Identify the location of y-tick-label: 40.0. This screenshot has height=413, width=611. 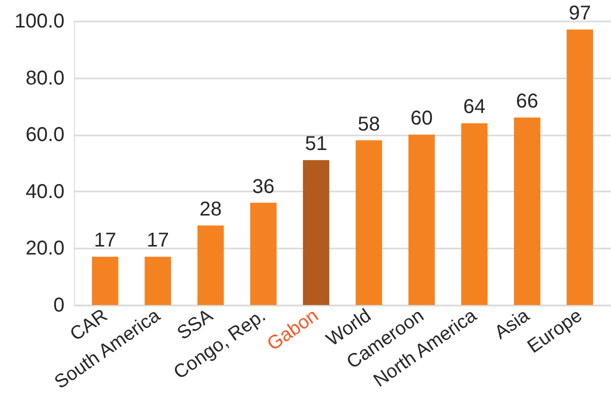
(45, 191).